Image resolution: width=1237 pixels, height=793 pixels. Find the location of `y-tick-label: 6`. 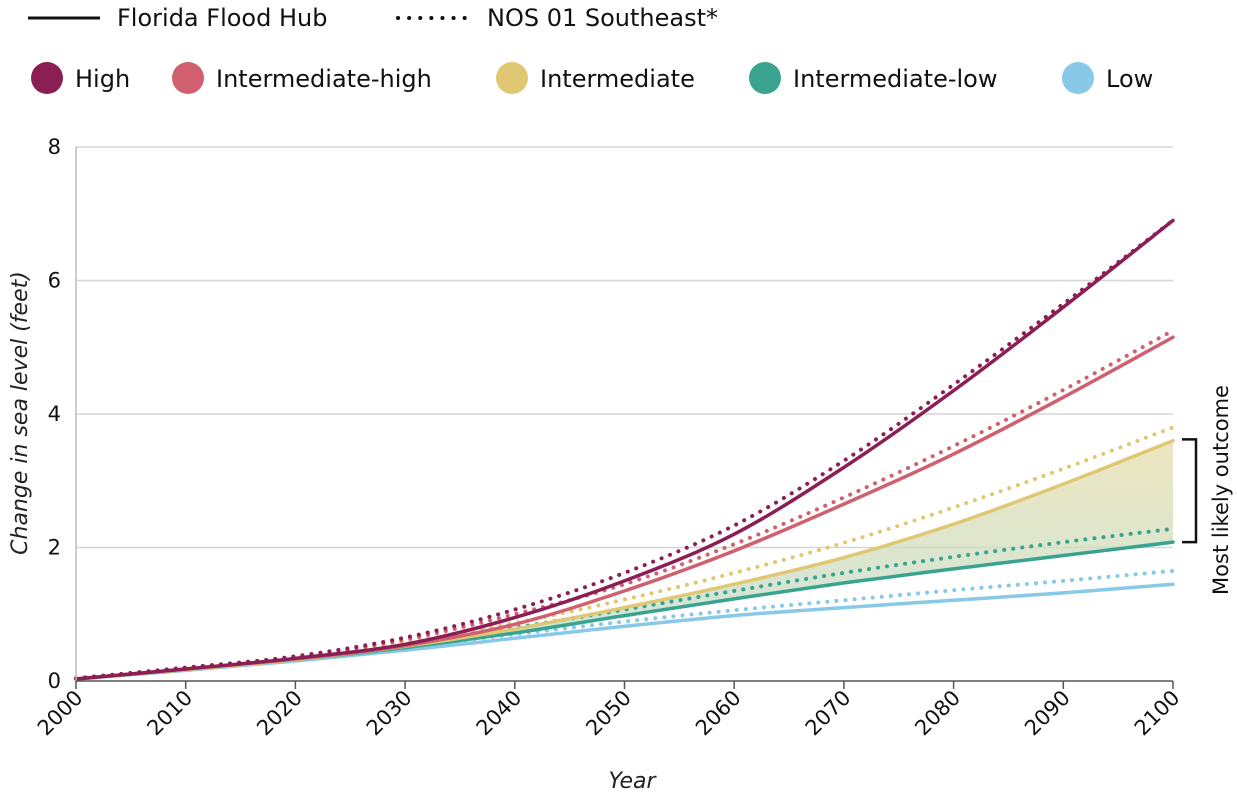

y-tick-label: 6 is located at coordinates (54, 281).